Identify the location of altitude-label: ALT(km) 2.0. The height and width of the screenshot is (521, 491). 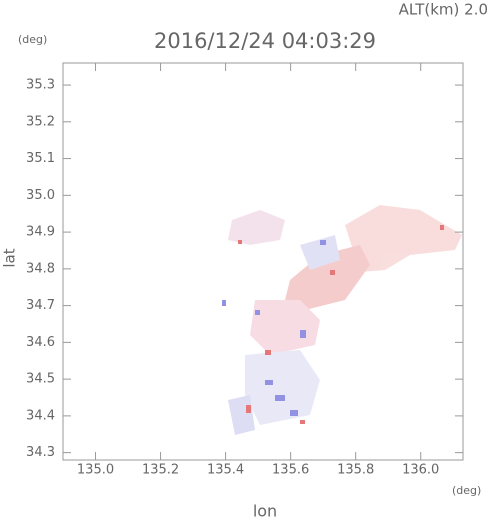
(443, 10).